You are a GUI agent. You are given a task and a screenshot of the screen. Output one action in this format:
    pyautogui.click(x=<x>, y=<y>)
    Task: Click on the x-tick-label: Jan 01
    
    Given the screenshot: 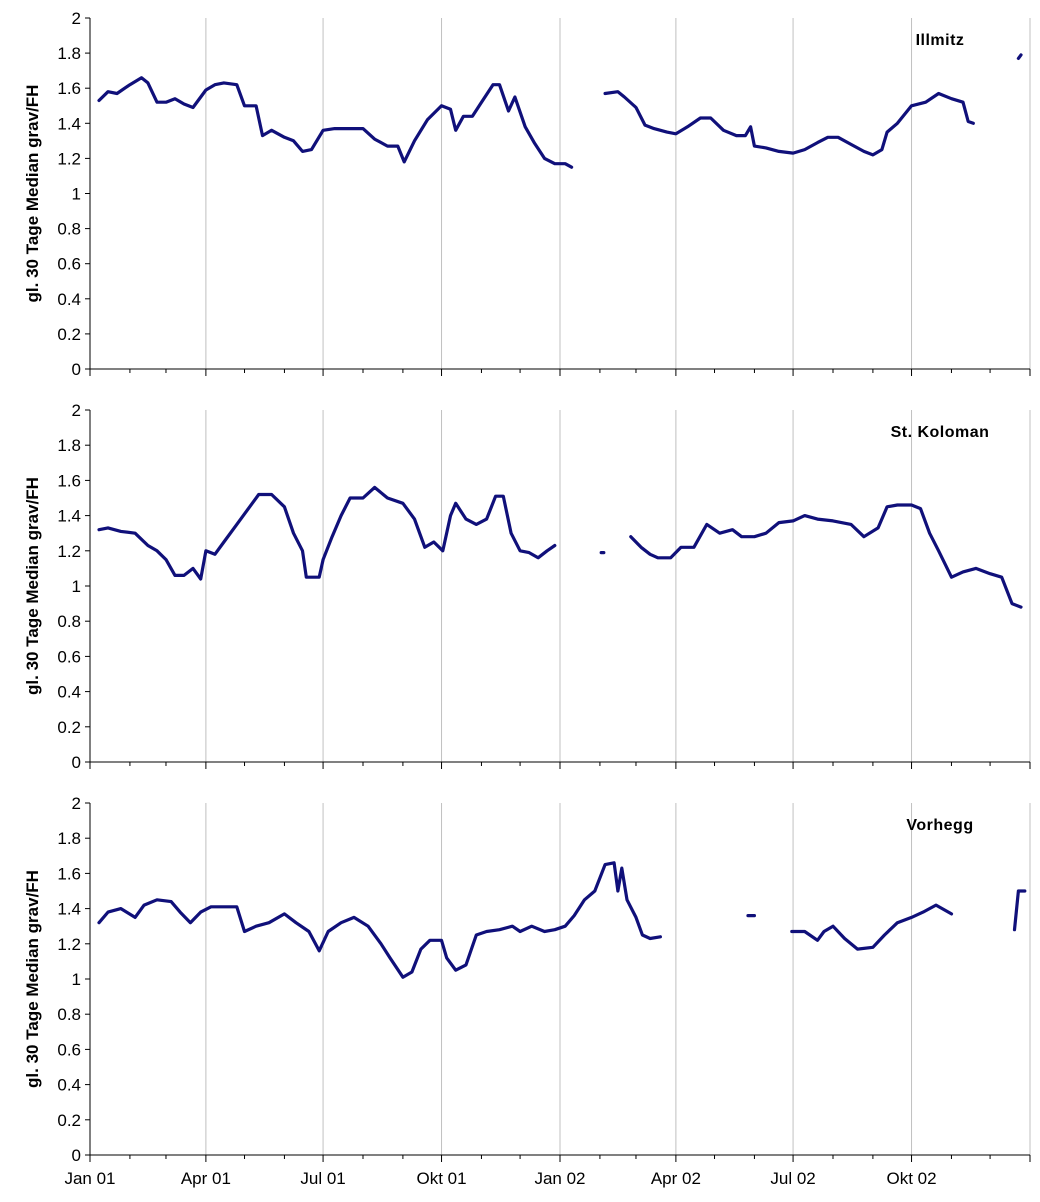 What is the action you would take?
    pyautogui.click(x=89, y=1178)
    